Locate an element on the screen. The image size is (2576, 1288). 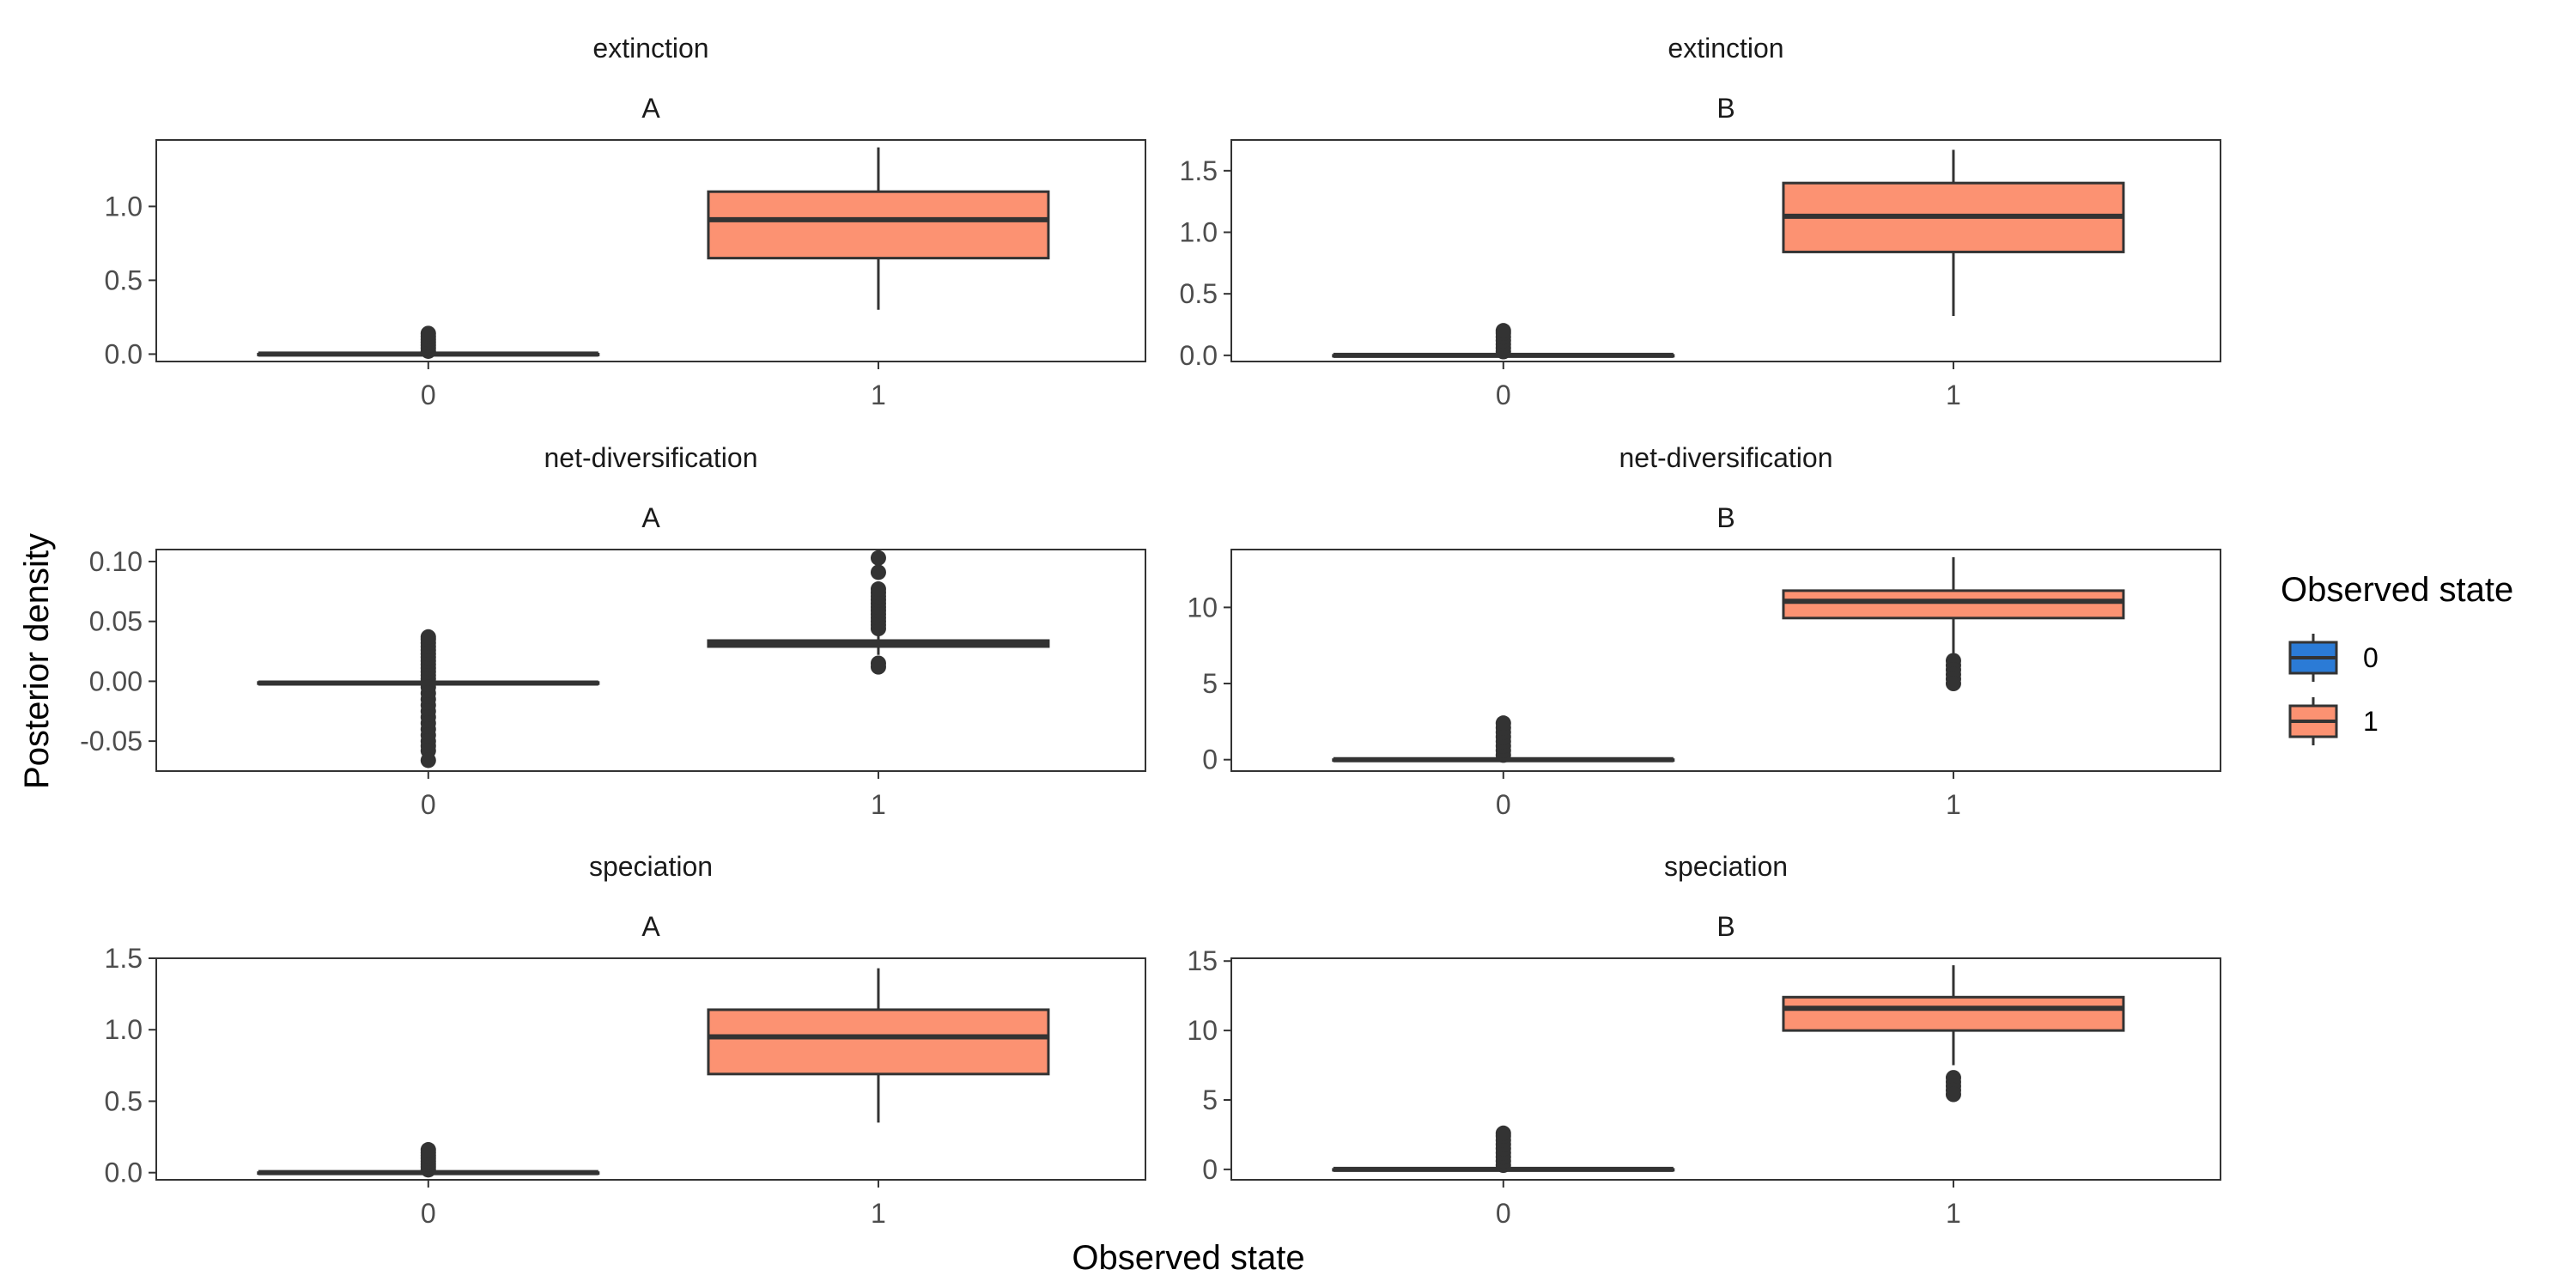
facet-panel: net-diversification B 0 5 10 0 1 is located at coordinates (1704, 631).